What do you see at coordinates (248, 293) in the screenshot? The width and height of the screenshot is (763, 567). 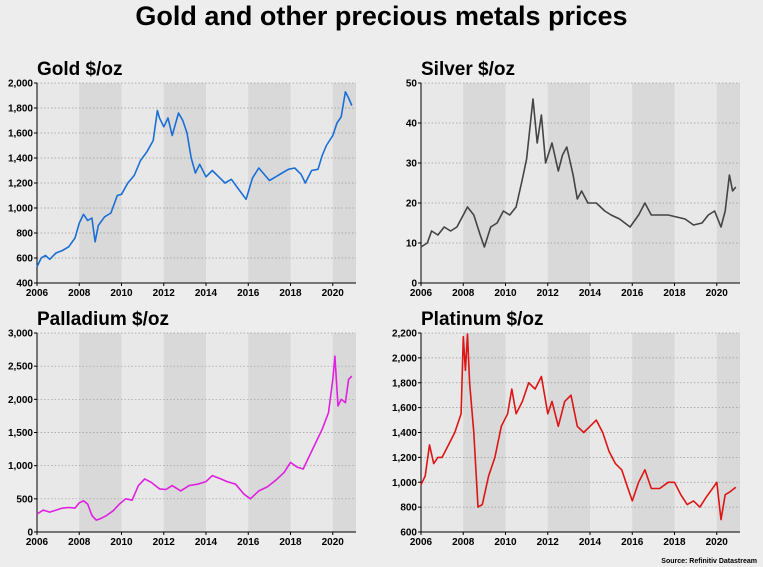 I see `gold-x-tick-label: 2016` at bounding box center [248, 293].